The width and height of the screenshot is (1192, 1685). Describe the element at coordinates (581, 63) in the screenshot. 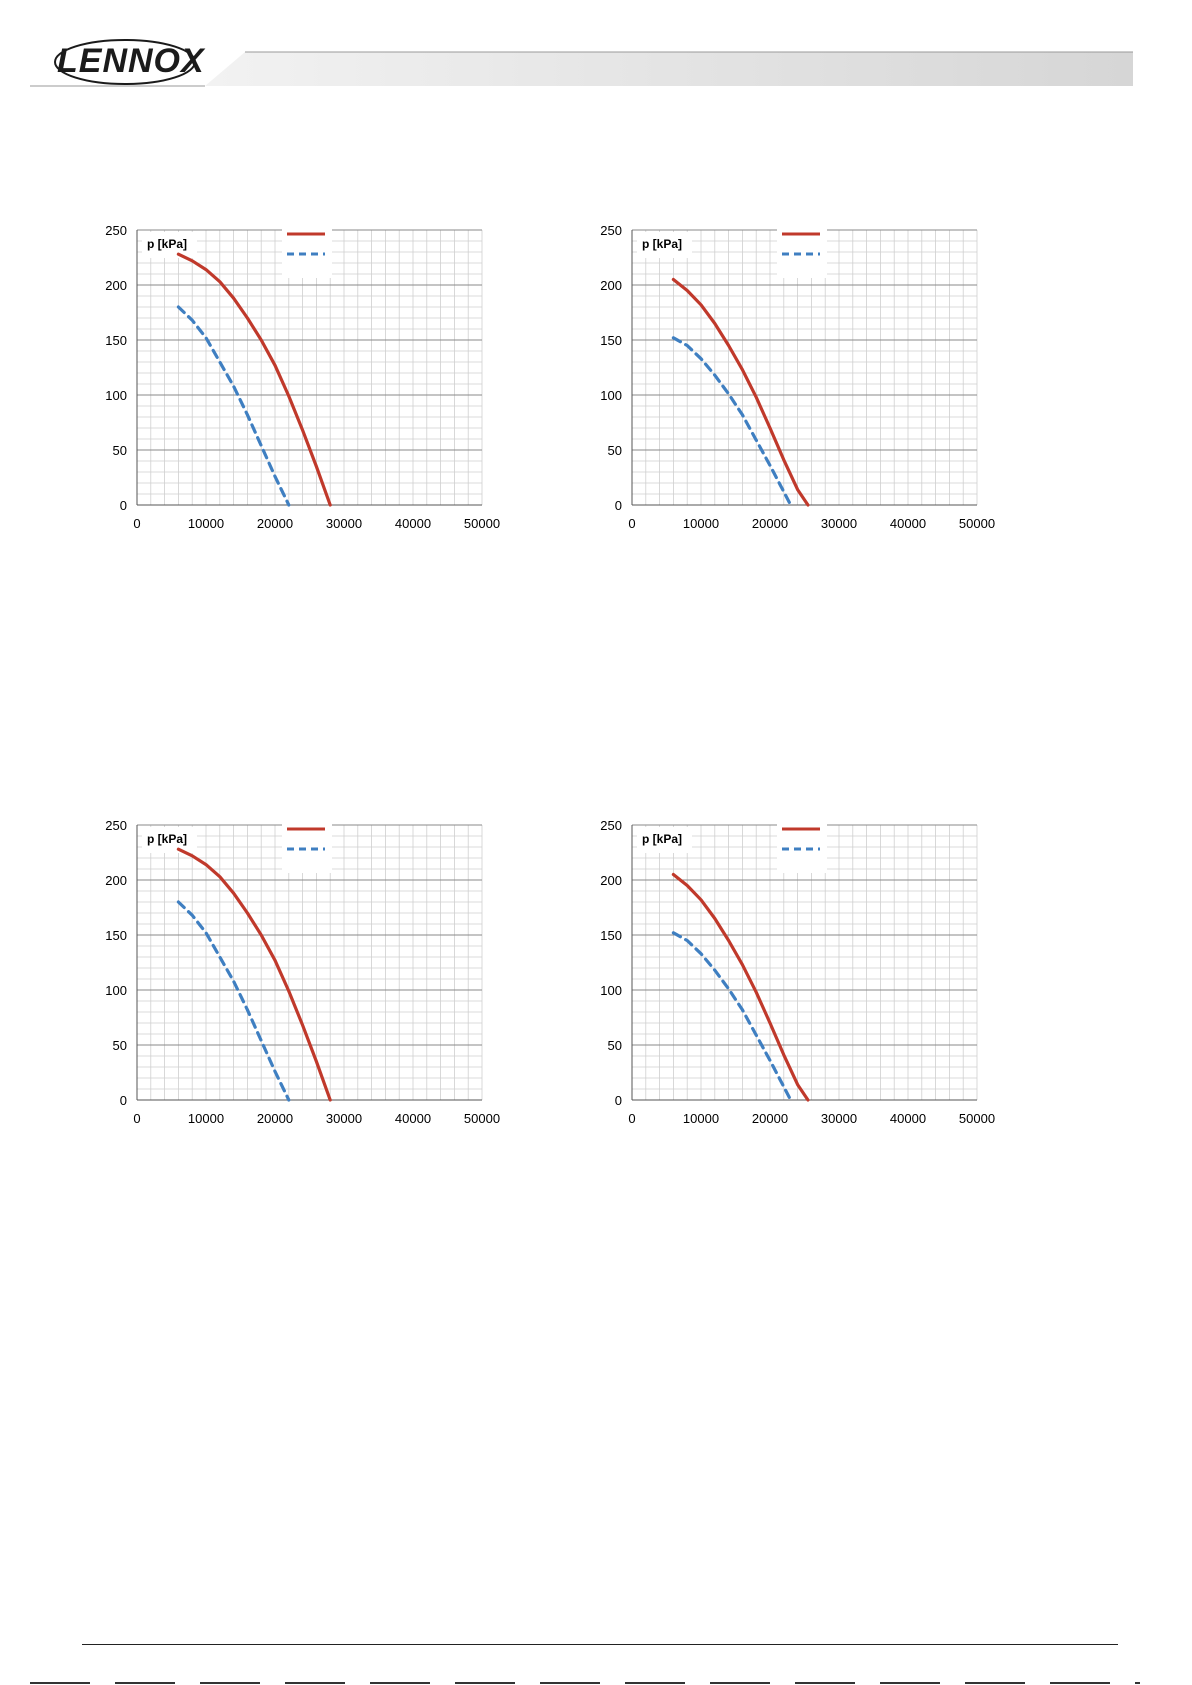

I see `header-bar` at that location.